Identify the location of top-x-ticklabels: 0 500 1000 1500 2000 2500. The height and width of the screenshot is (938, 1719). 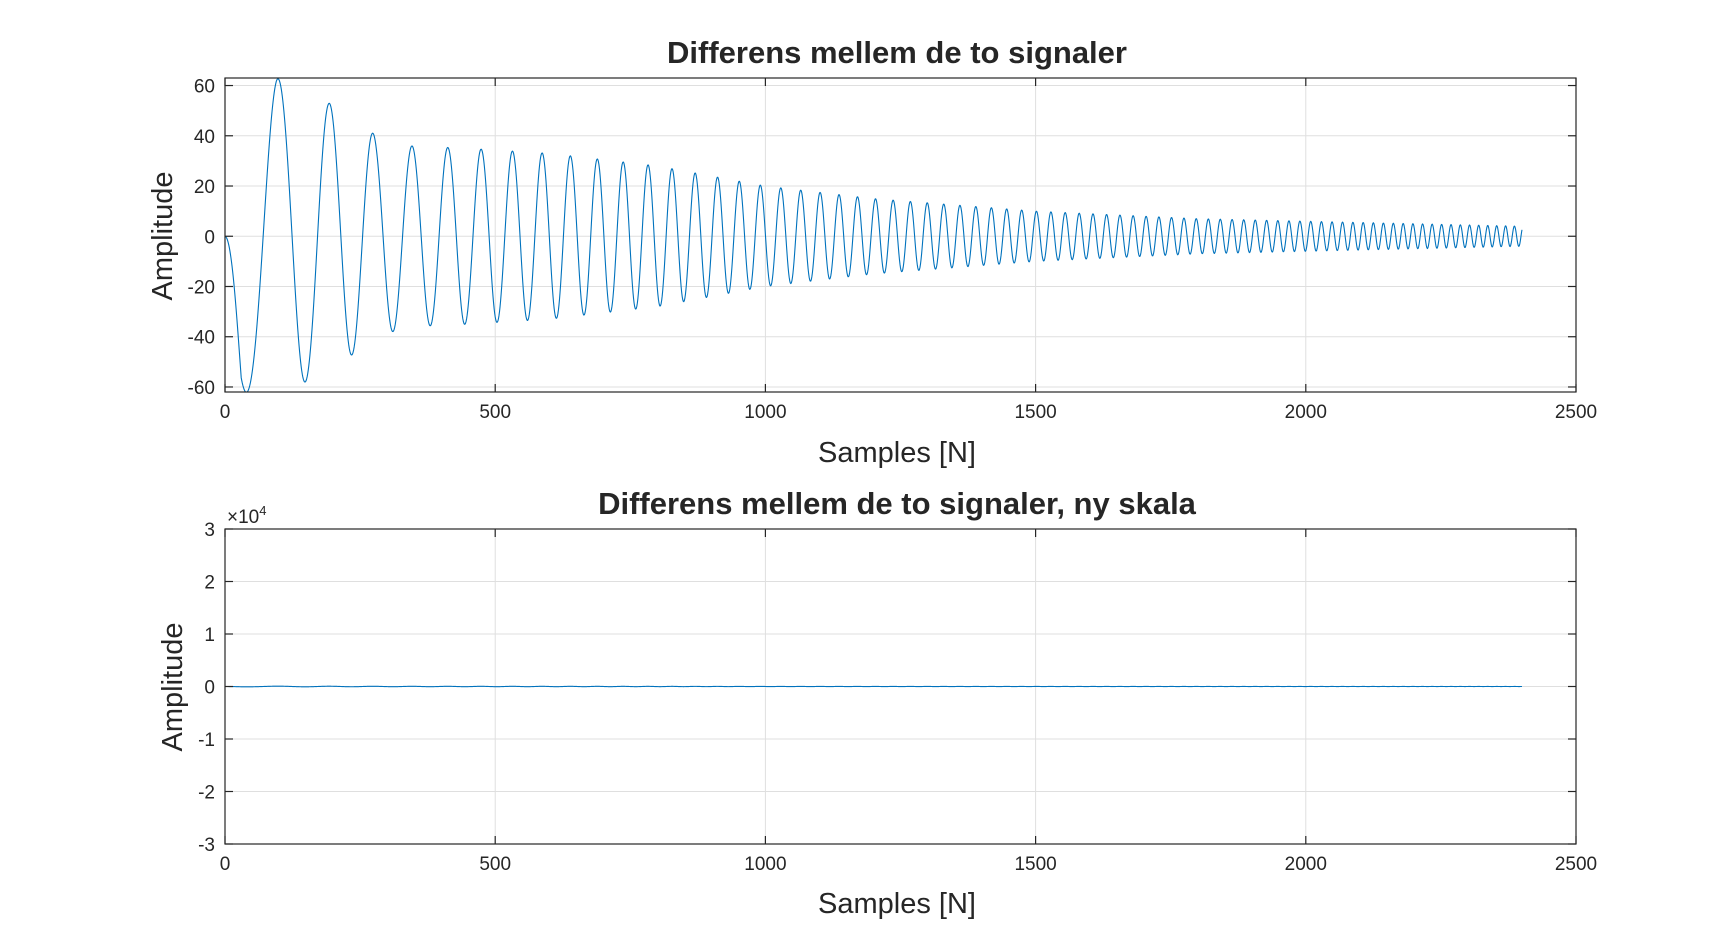
(908, 412).